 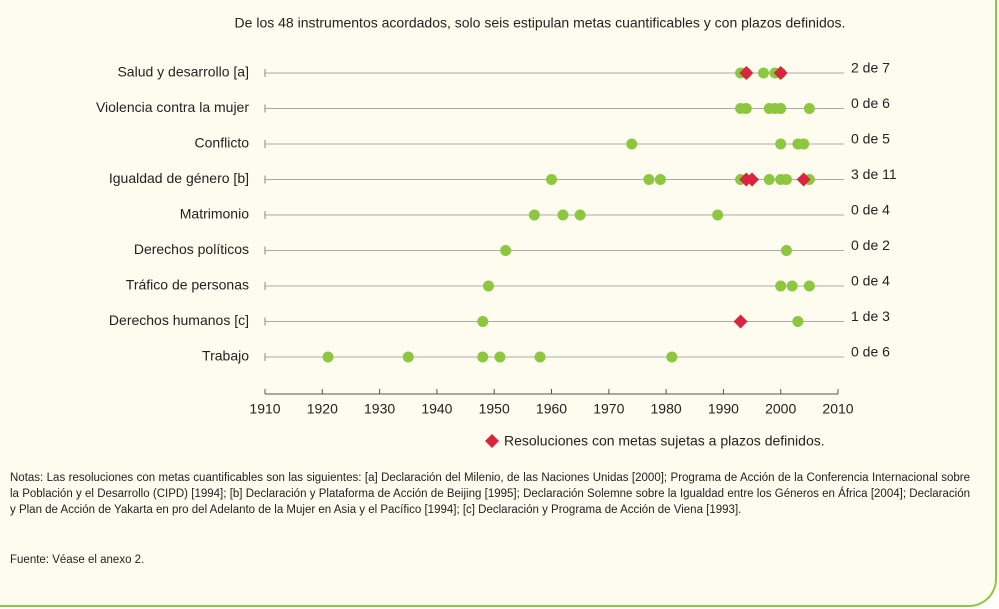 I want to click on right-label: 3 de 11, so click(x=874, y=174).